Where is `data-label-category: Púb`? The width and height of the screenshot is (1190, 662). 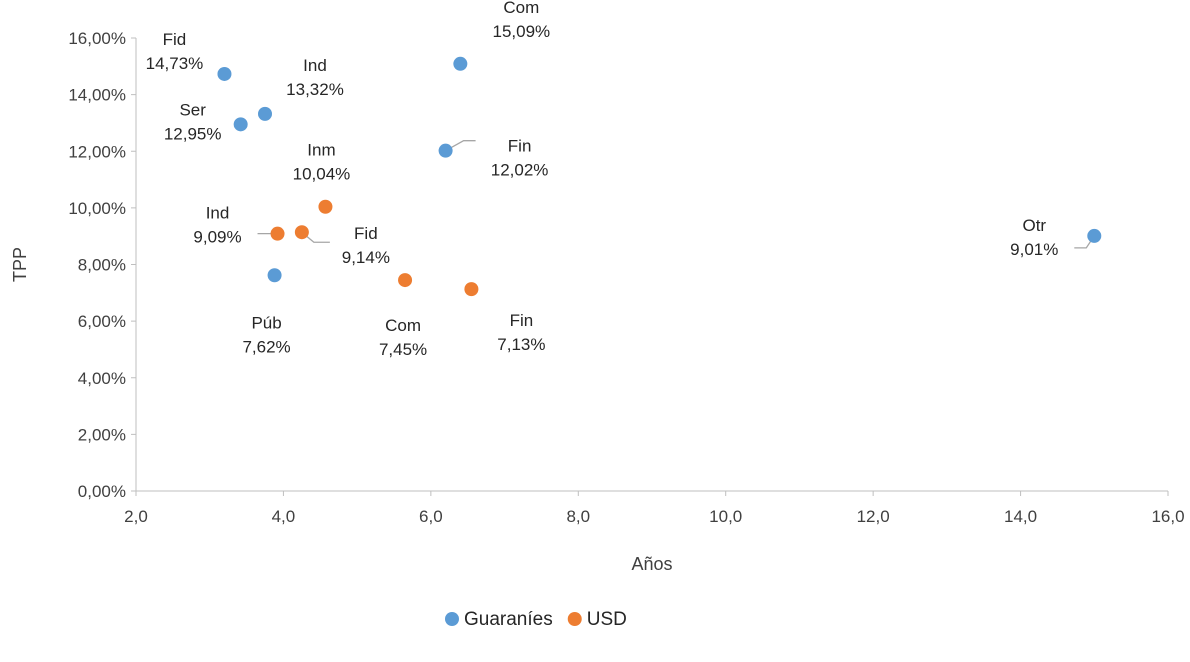
data-label-category: Púb is located at coordinates (266, 322).